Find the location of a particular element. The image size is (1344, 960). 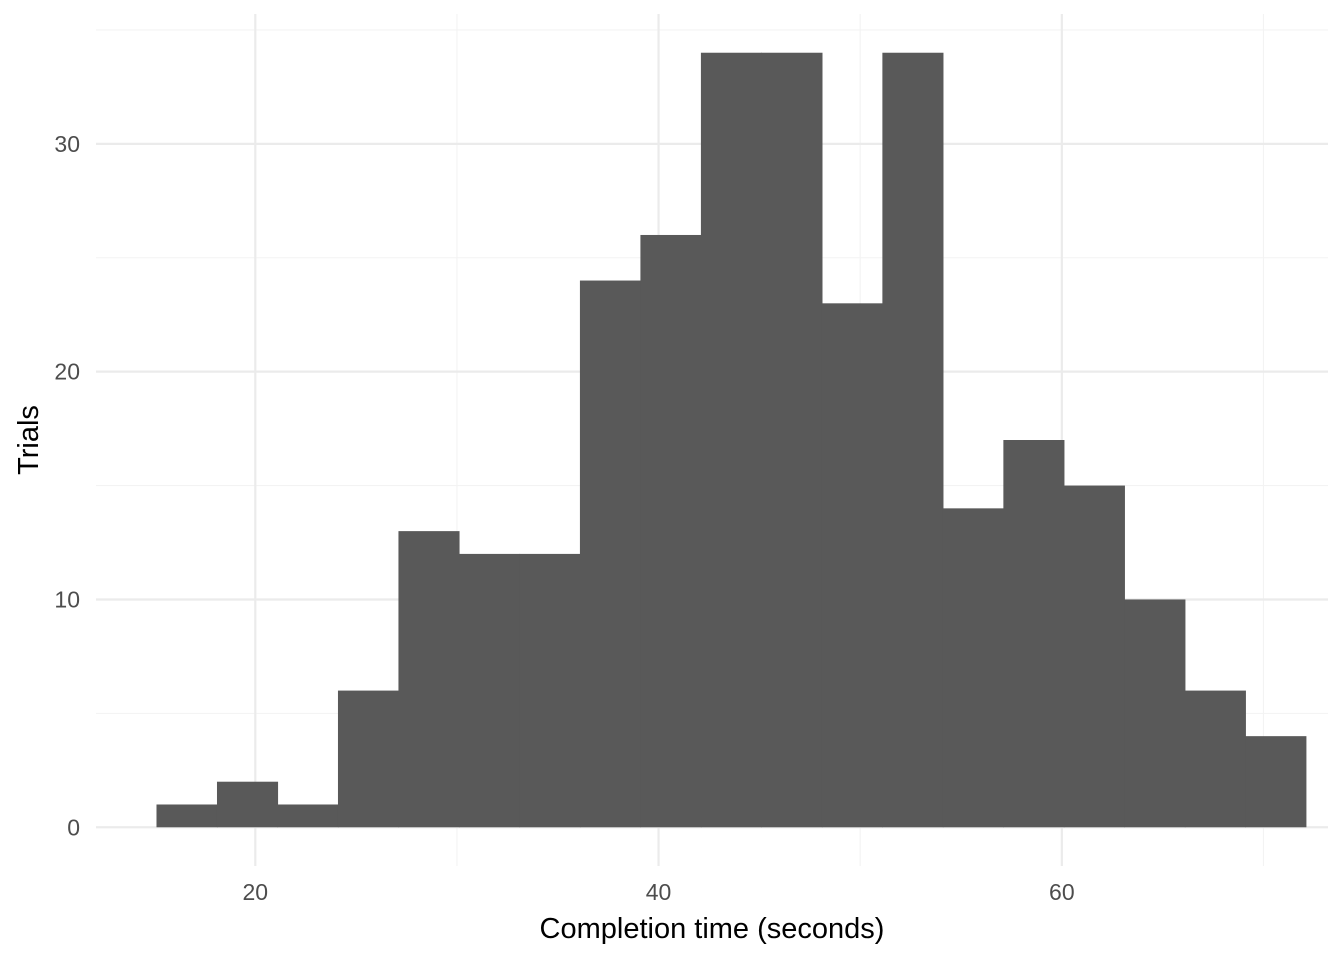

y-tick-label: 20 is located at coordinates (67, 372).